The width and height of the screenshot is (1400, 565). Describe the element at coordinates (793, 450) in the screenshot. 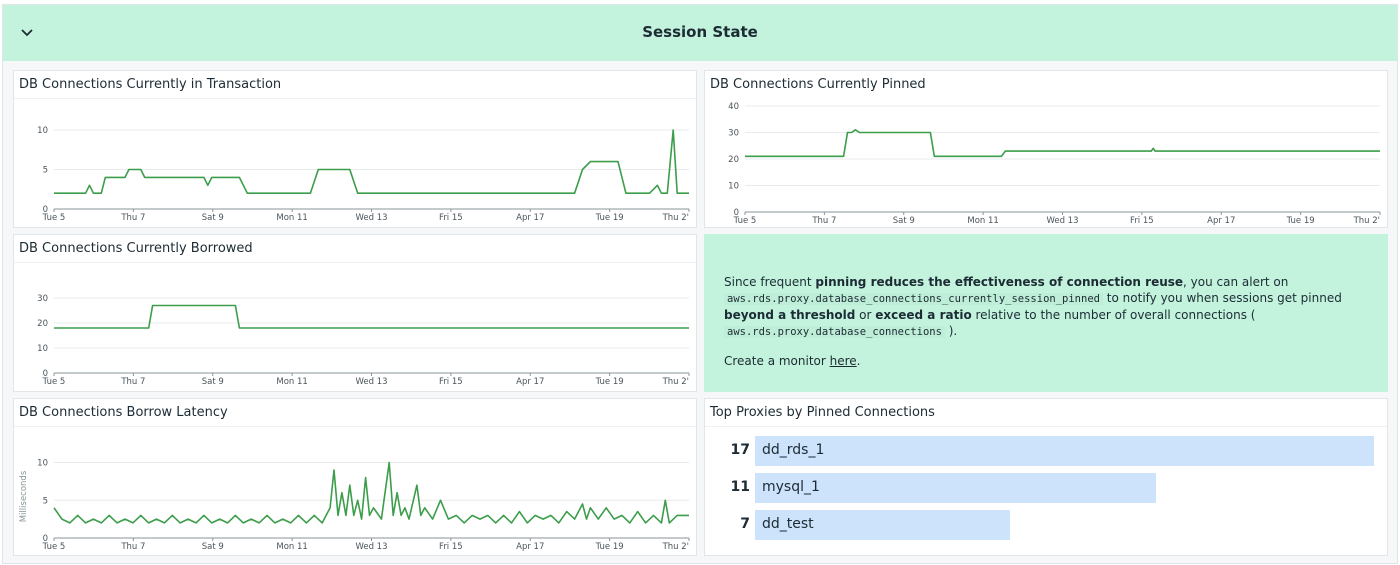

I see `toplist-label: dd_rds_1` at that location.